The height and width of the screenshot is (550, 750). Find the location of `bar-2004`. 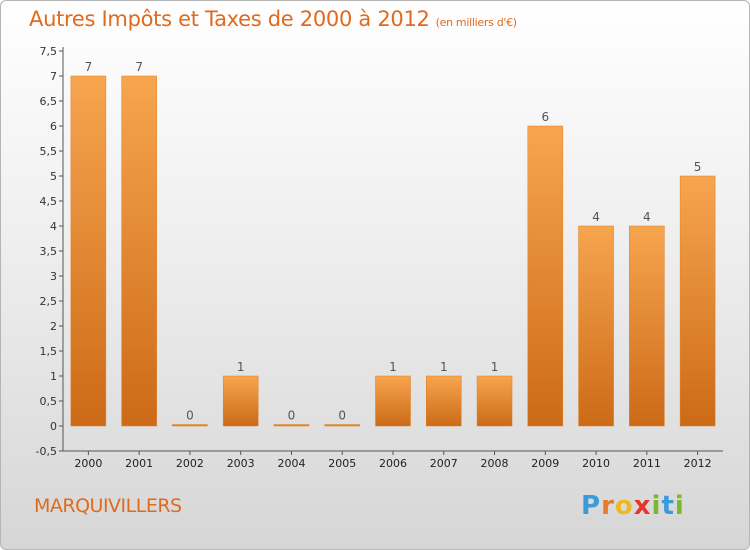

bar-2004 is located at coordinates (291, 425).